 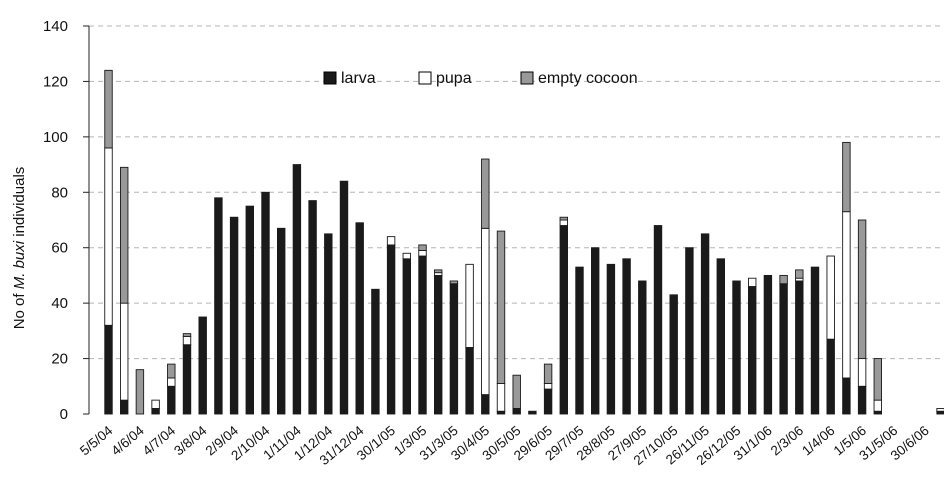 What do you see at coordinates (330, 78) in the screenshot?
I see `legend-swatch-larva` at bounding box center [330, 78].